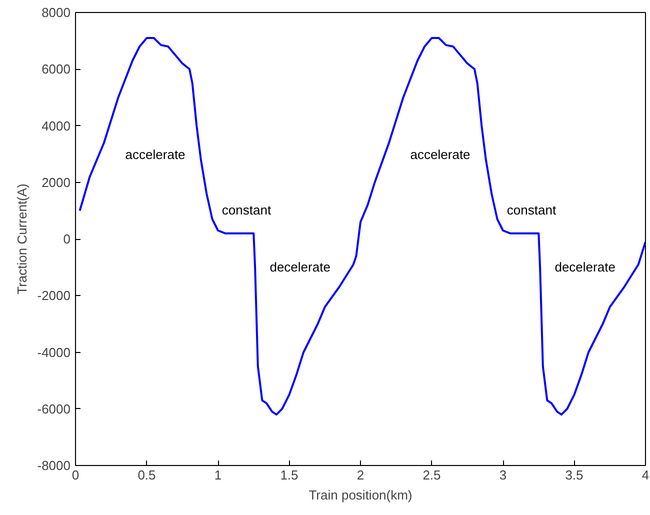  What do you see at coordinates (574, 475) in the screenshot?
I see `x-tick-label: 3.5` at bounding box center [574, 475].